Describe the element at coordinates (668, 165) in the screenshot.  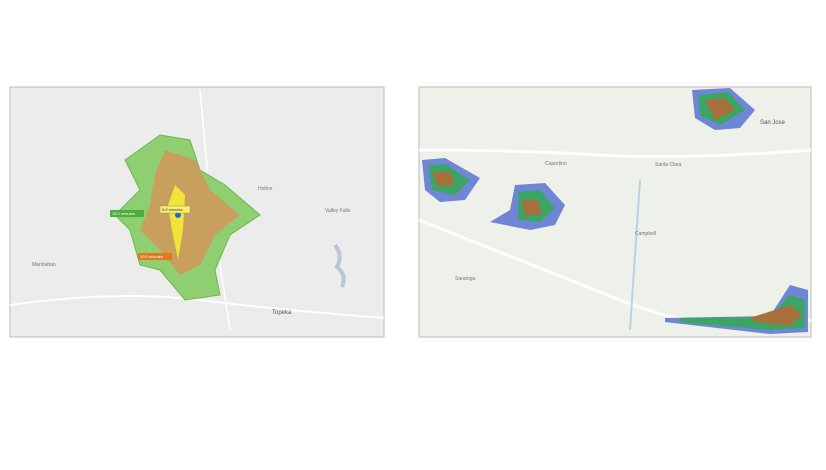
I see `place-label: Santa Clara` at that location.